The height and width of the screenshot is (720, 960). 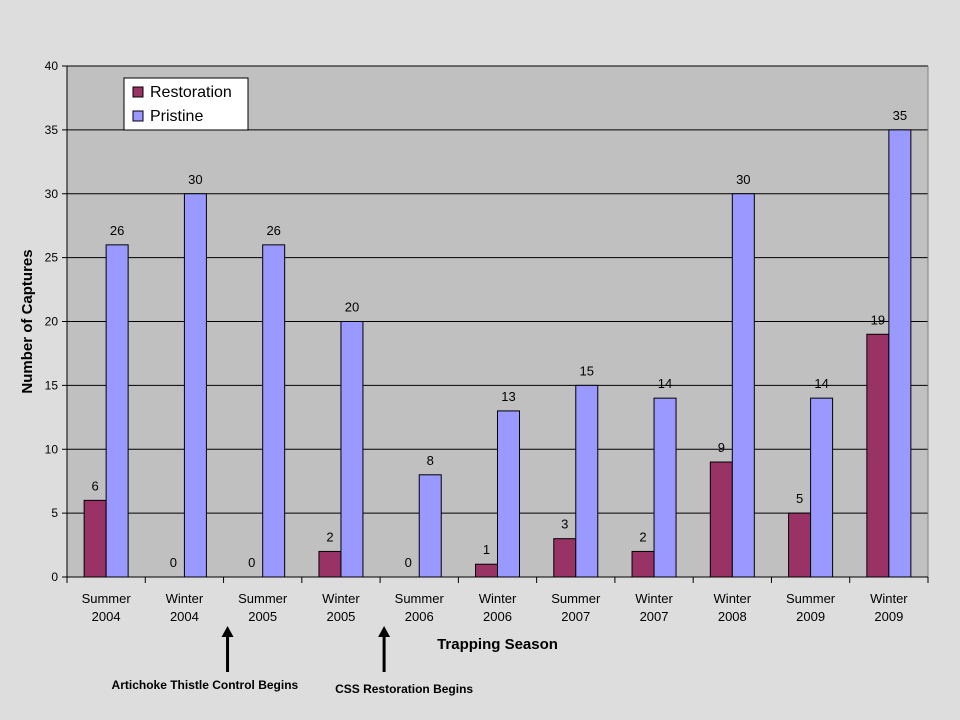 What do you see at coordinates (27, 321) in the screenshot?
I see `y-axis-label: Number of Captures` at bounding box center [27, 321].